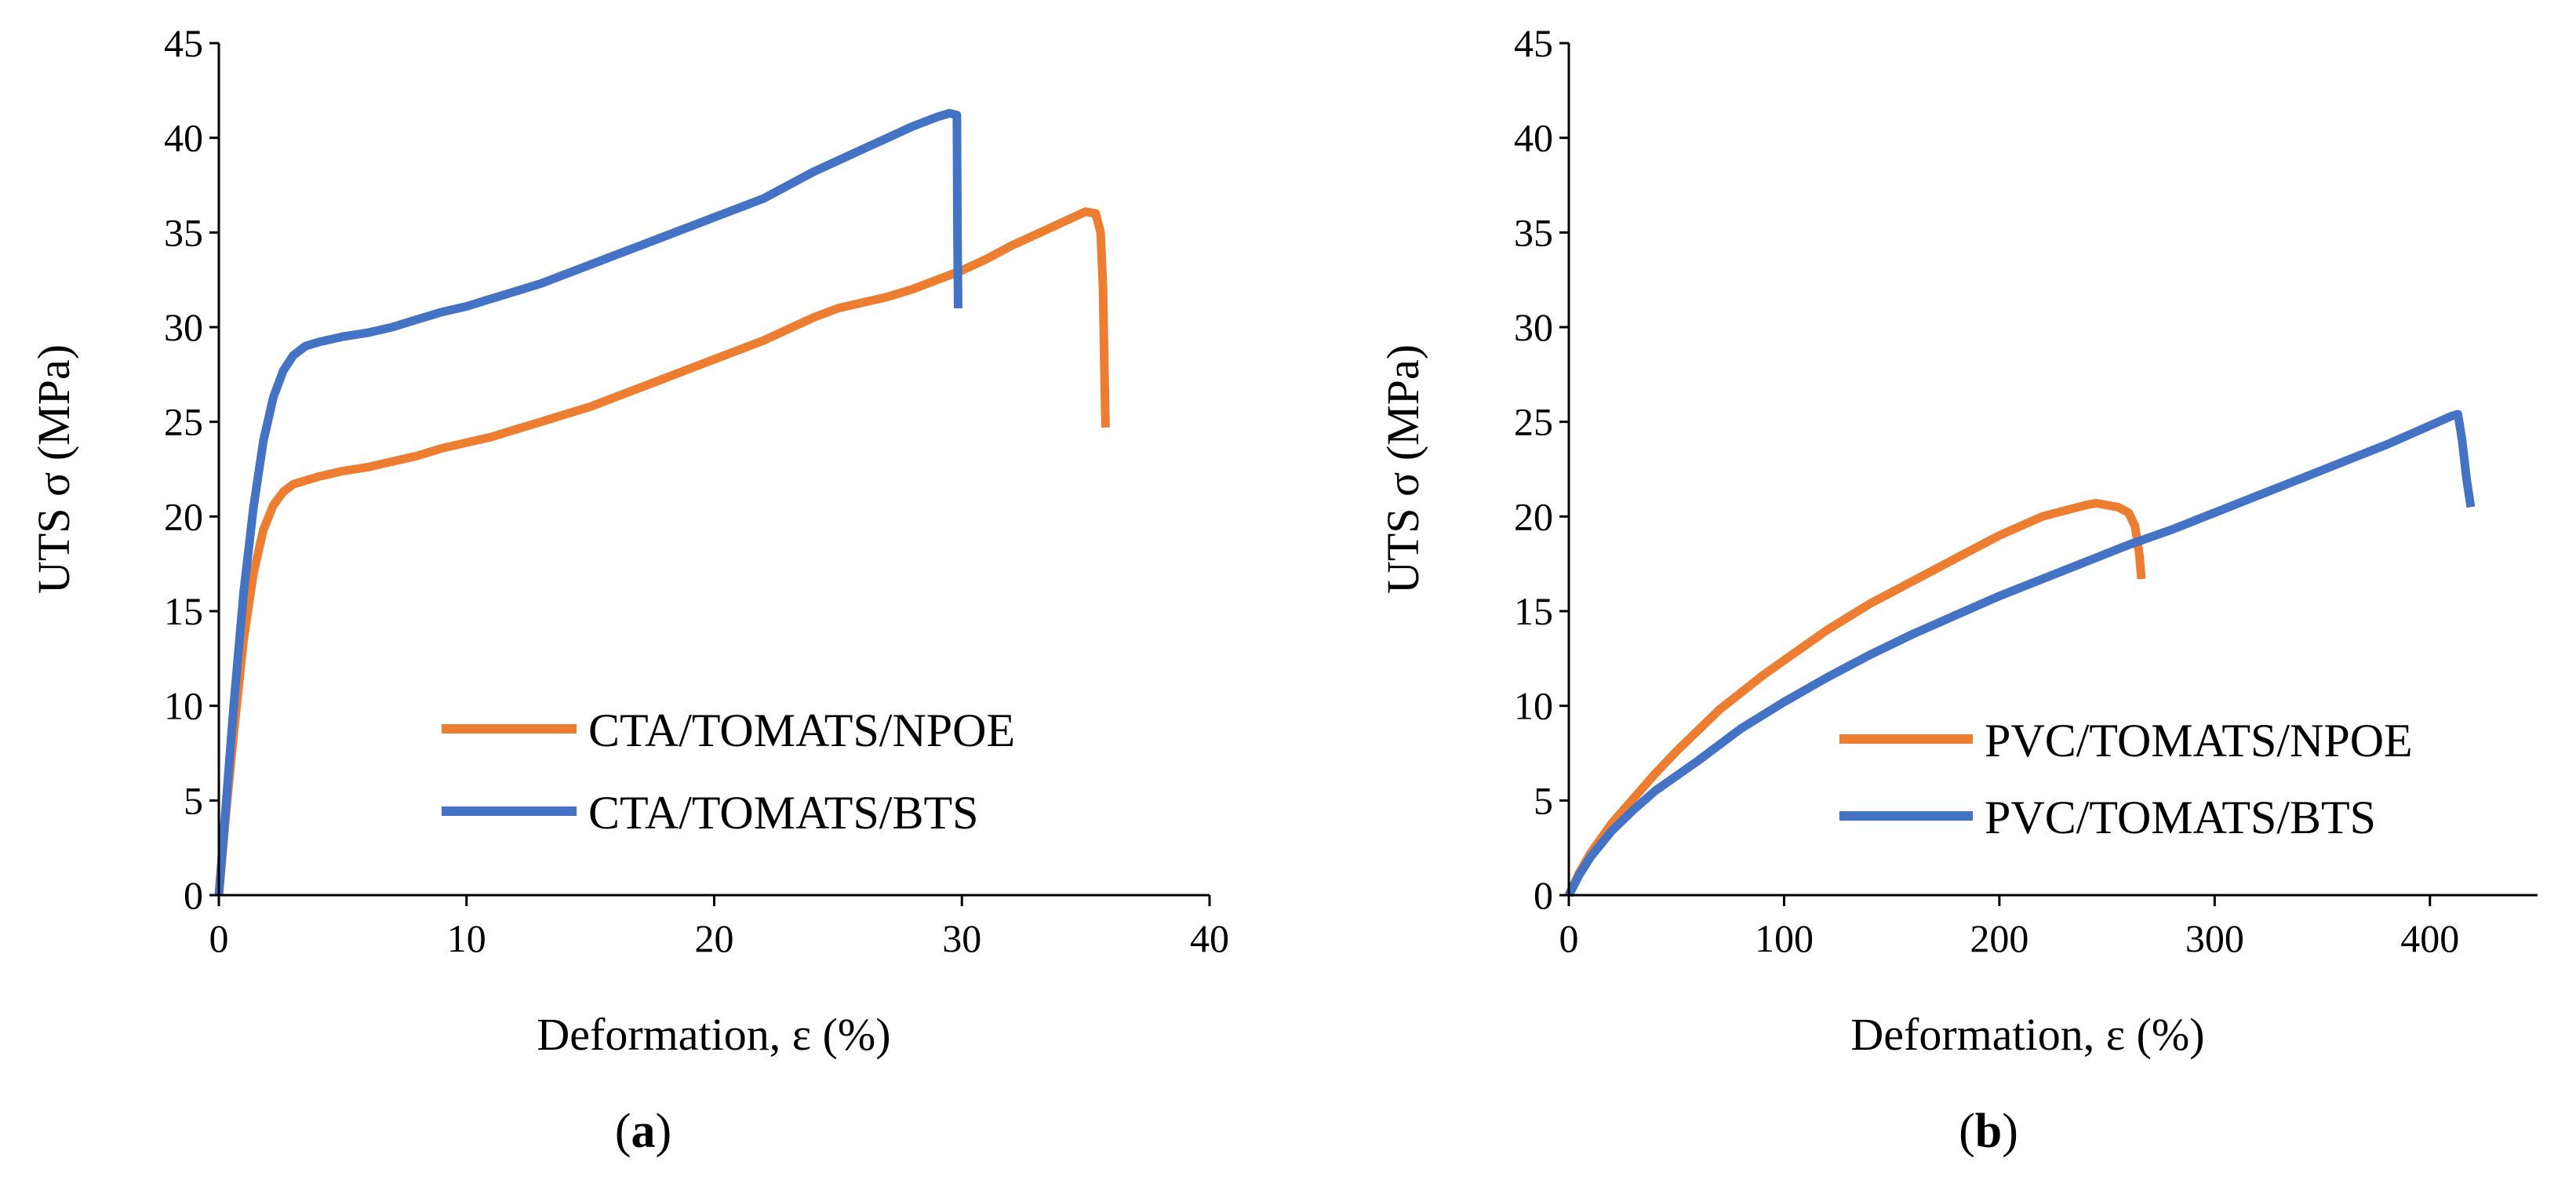  Describe the element at coordinates (466, 938) in the screenshot. I see `x-tick-label-a-1: 10` at that location.